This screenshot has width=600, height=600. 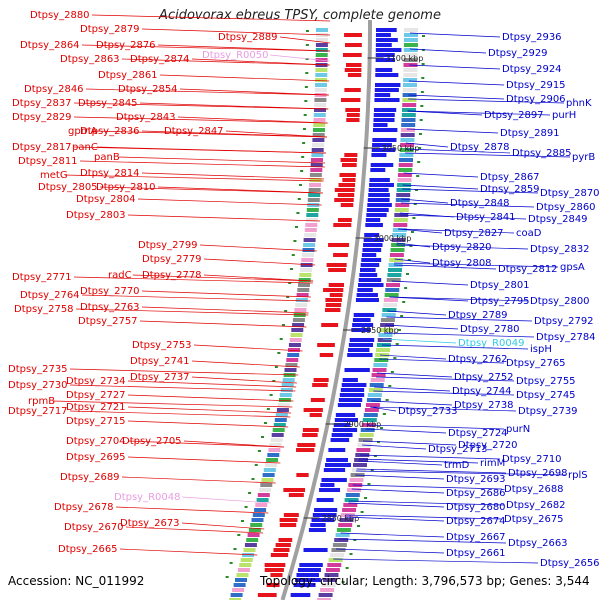 What do you see at coordinates (42, 103) in the screenshot?
I see `gene-label: Dtpsy_2837` at bounding box center [42, 103].